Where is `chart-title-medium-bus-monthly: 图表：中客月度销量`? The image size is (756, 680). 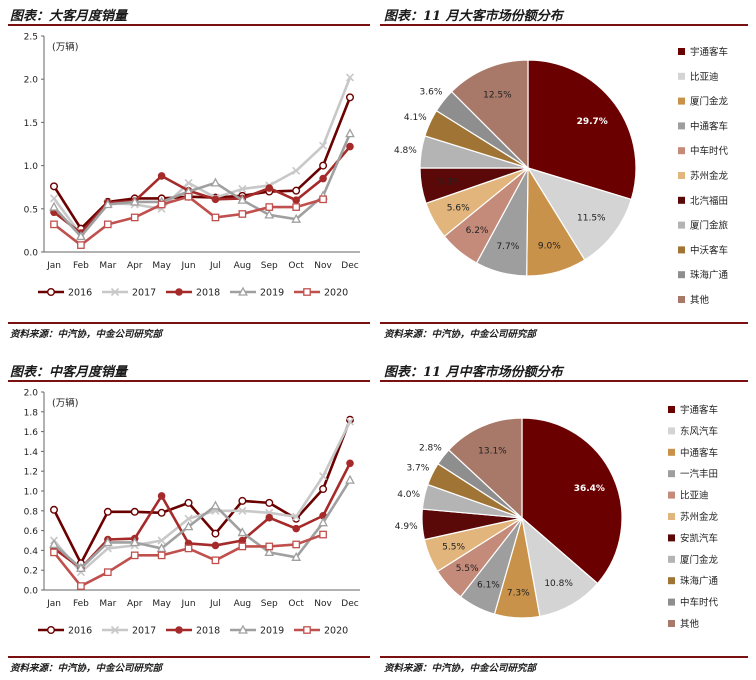
chart-title-medium-bus-monthly: 图表：中客月度销量 is located at coordinates (69, 372).